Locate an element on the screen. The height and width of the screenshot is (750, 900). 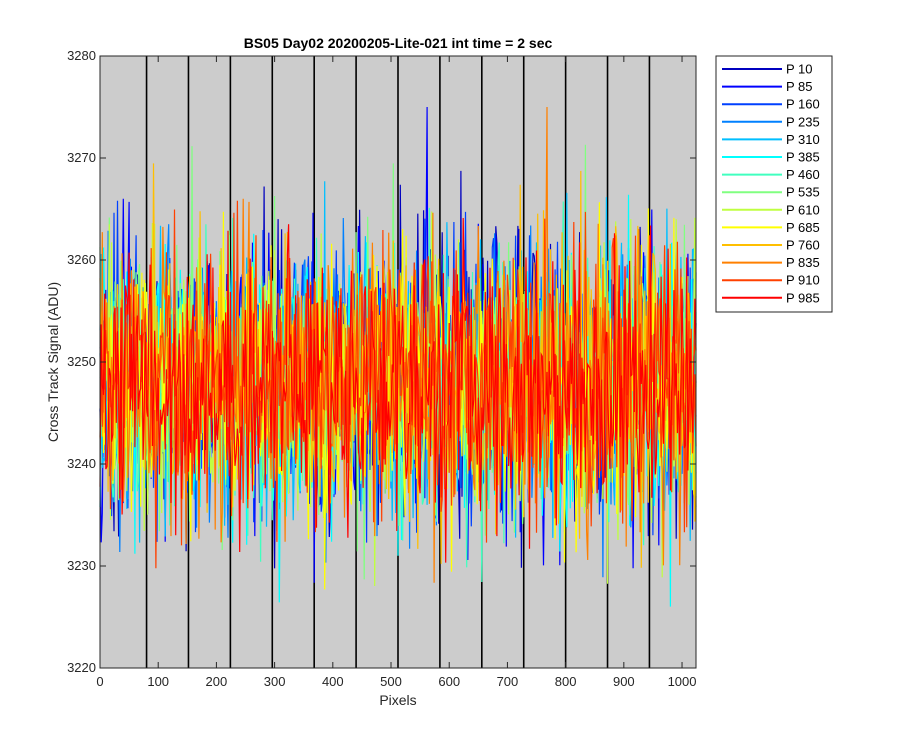
legend-item: P 610 is located at coordinates (771, 209).